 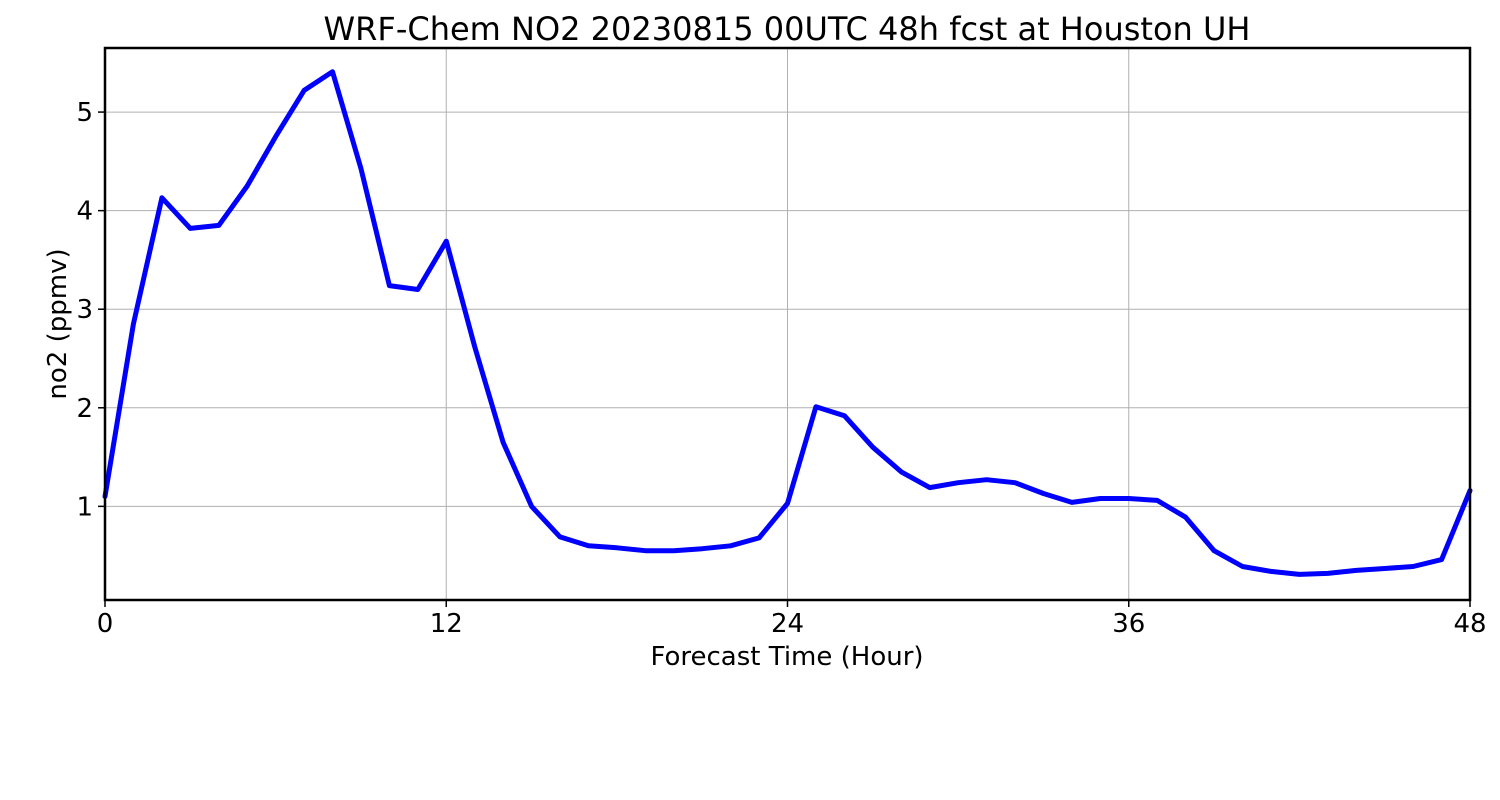 What do you see at coordinates (84, 507) in the screenshot?
I see `y-tick-label: 1` at bounding box center [84, 507].